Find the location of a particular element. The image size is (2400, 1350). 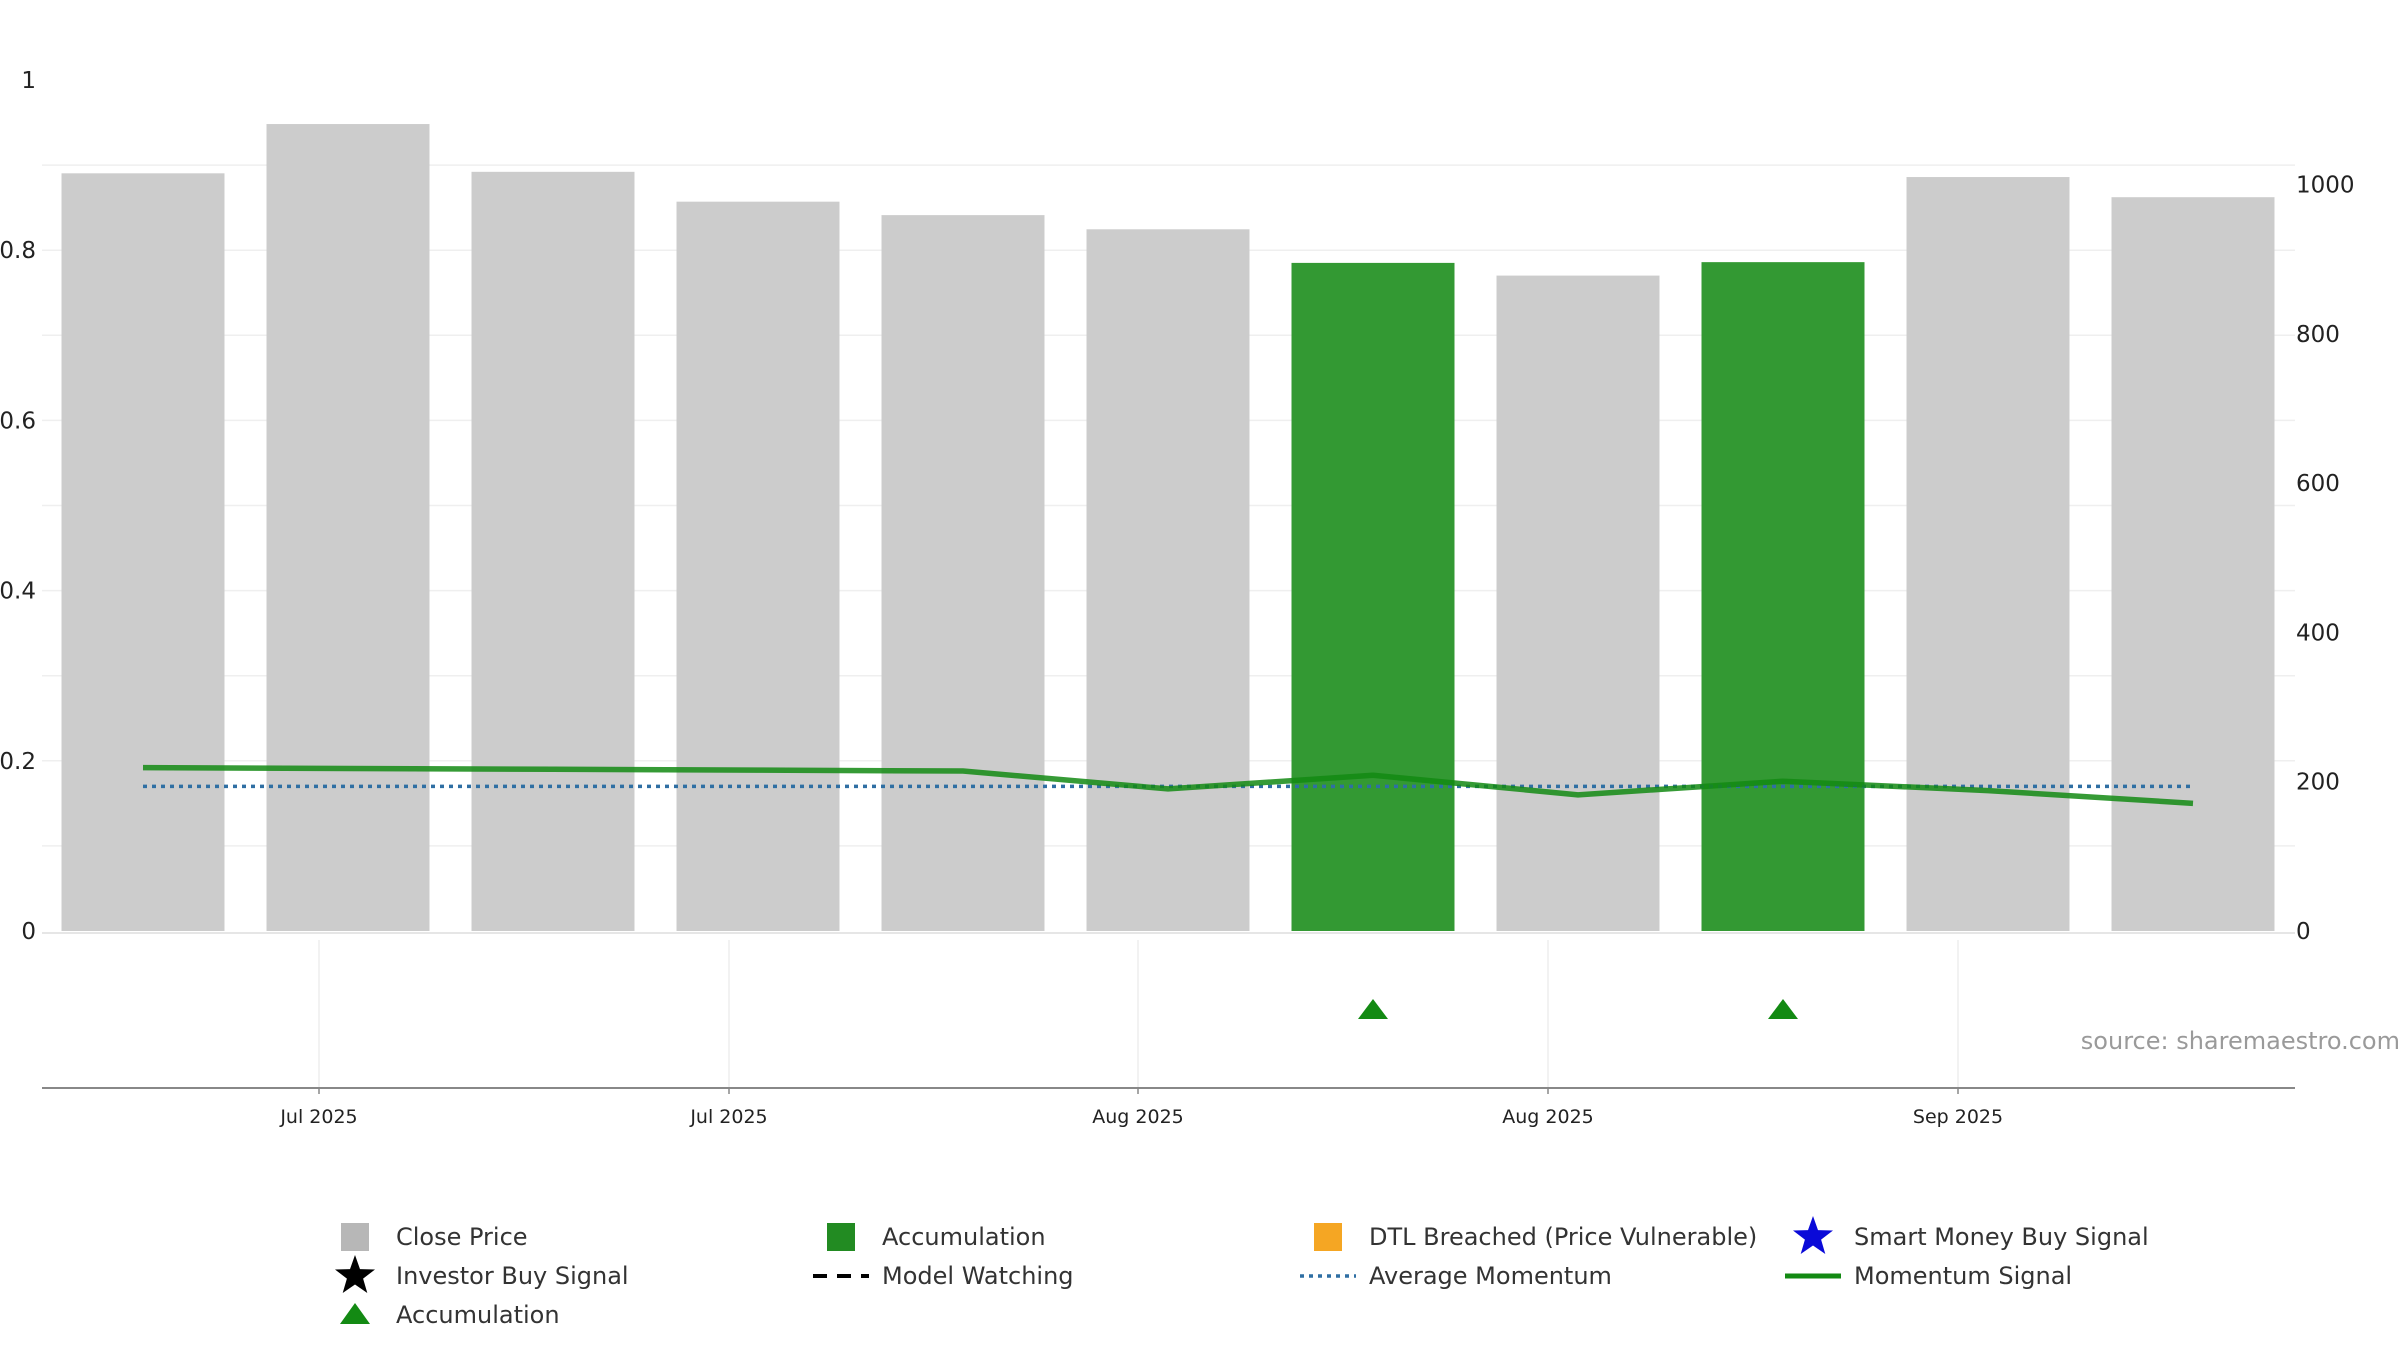

legend-item: DTL Breached (Price Vulnerable) is located at coordinates (1535, 1237).